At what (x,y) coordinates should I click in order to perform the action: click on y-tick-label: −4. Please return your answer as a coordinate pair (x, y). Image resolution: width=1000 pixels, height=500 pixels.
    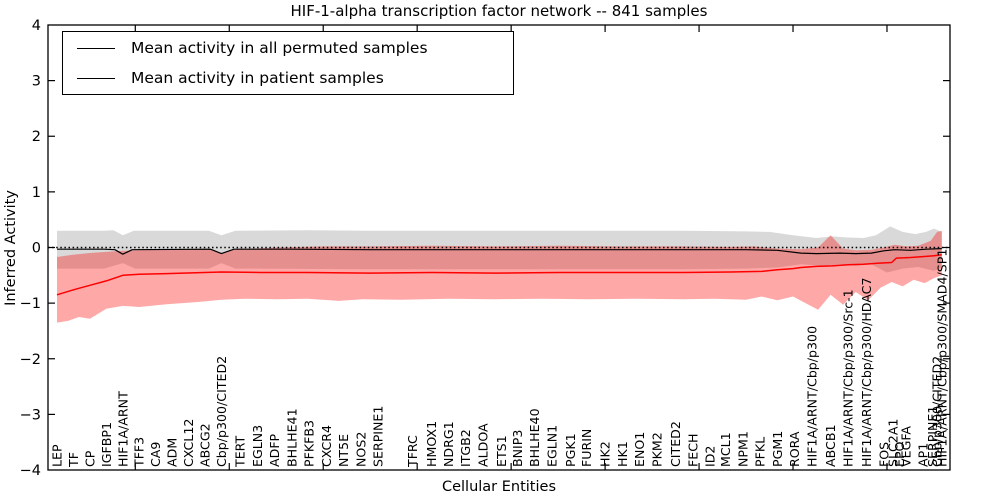
    Looking at the image, I should click on (30, 471).